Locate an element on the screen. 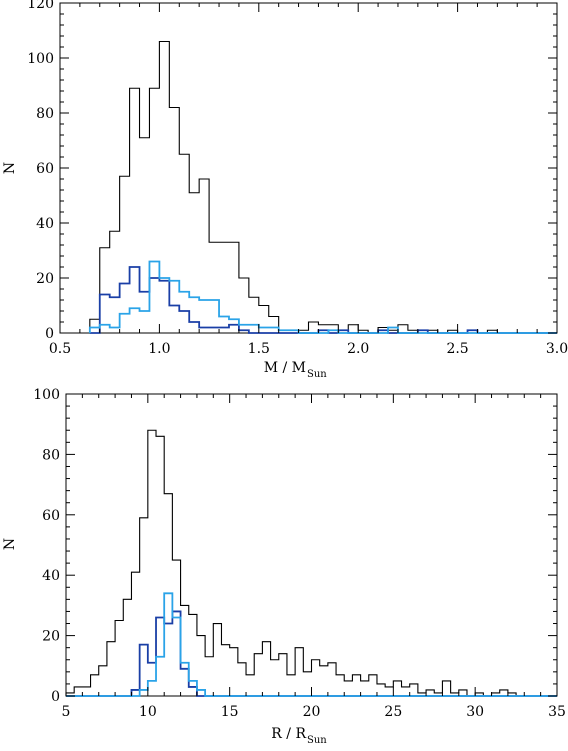 The height and width of the screenshot is (751, 568). mass-x-axis-label: M / M is located at coordinates (285, 368).